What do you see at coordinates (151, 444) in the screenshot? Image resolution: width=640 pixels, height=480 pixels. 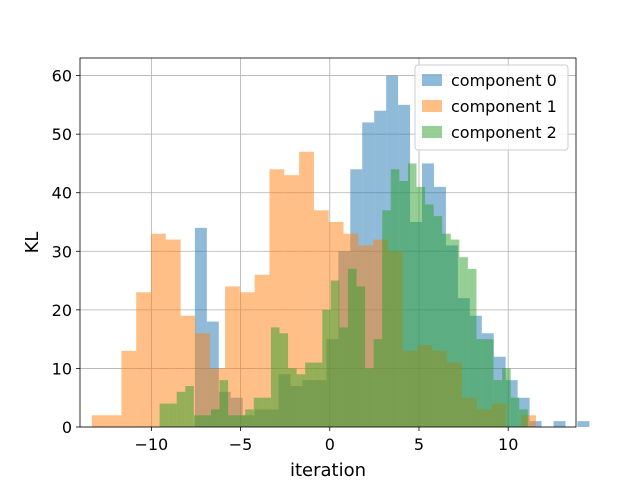 I see `x-tick-label: −10` at bounding box center [151, 444].